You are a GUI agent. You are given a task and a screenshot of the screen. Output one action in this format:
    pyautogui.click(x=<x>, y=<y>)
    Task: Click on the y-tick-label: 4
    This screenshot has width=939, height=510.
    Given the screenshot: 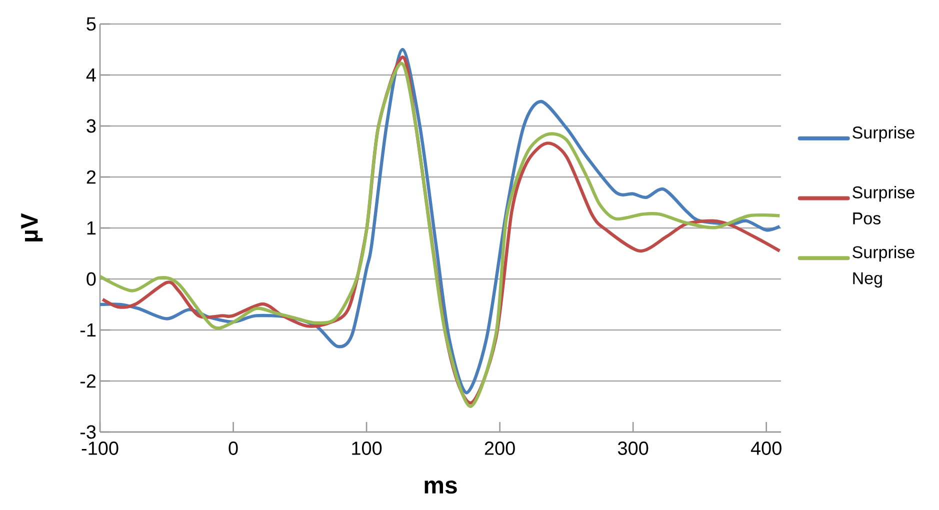 What is the action you would take?
    pyautogui.click(x=91, y=75)
    